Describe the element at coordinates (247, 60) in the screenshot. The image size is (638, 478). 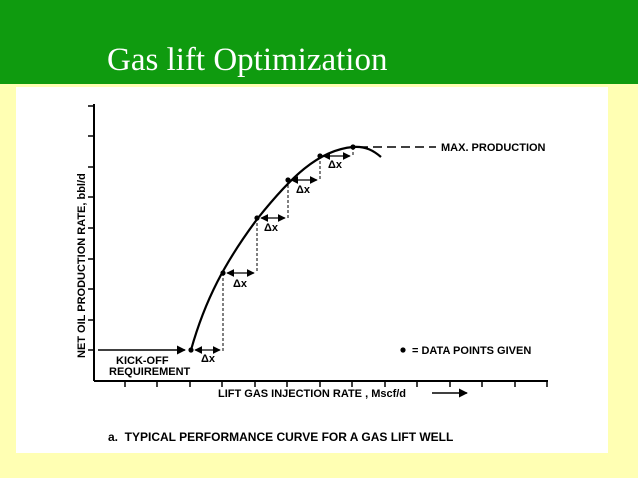
I see `slide-title: Gas lift Optimization` at that location.